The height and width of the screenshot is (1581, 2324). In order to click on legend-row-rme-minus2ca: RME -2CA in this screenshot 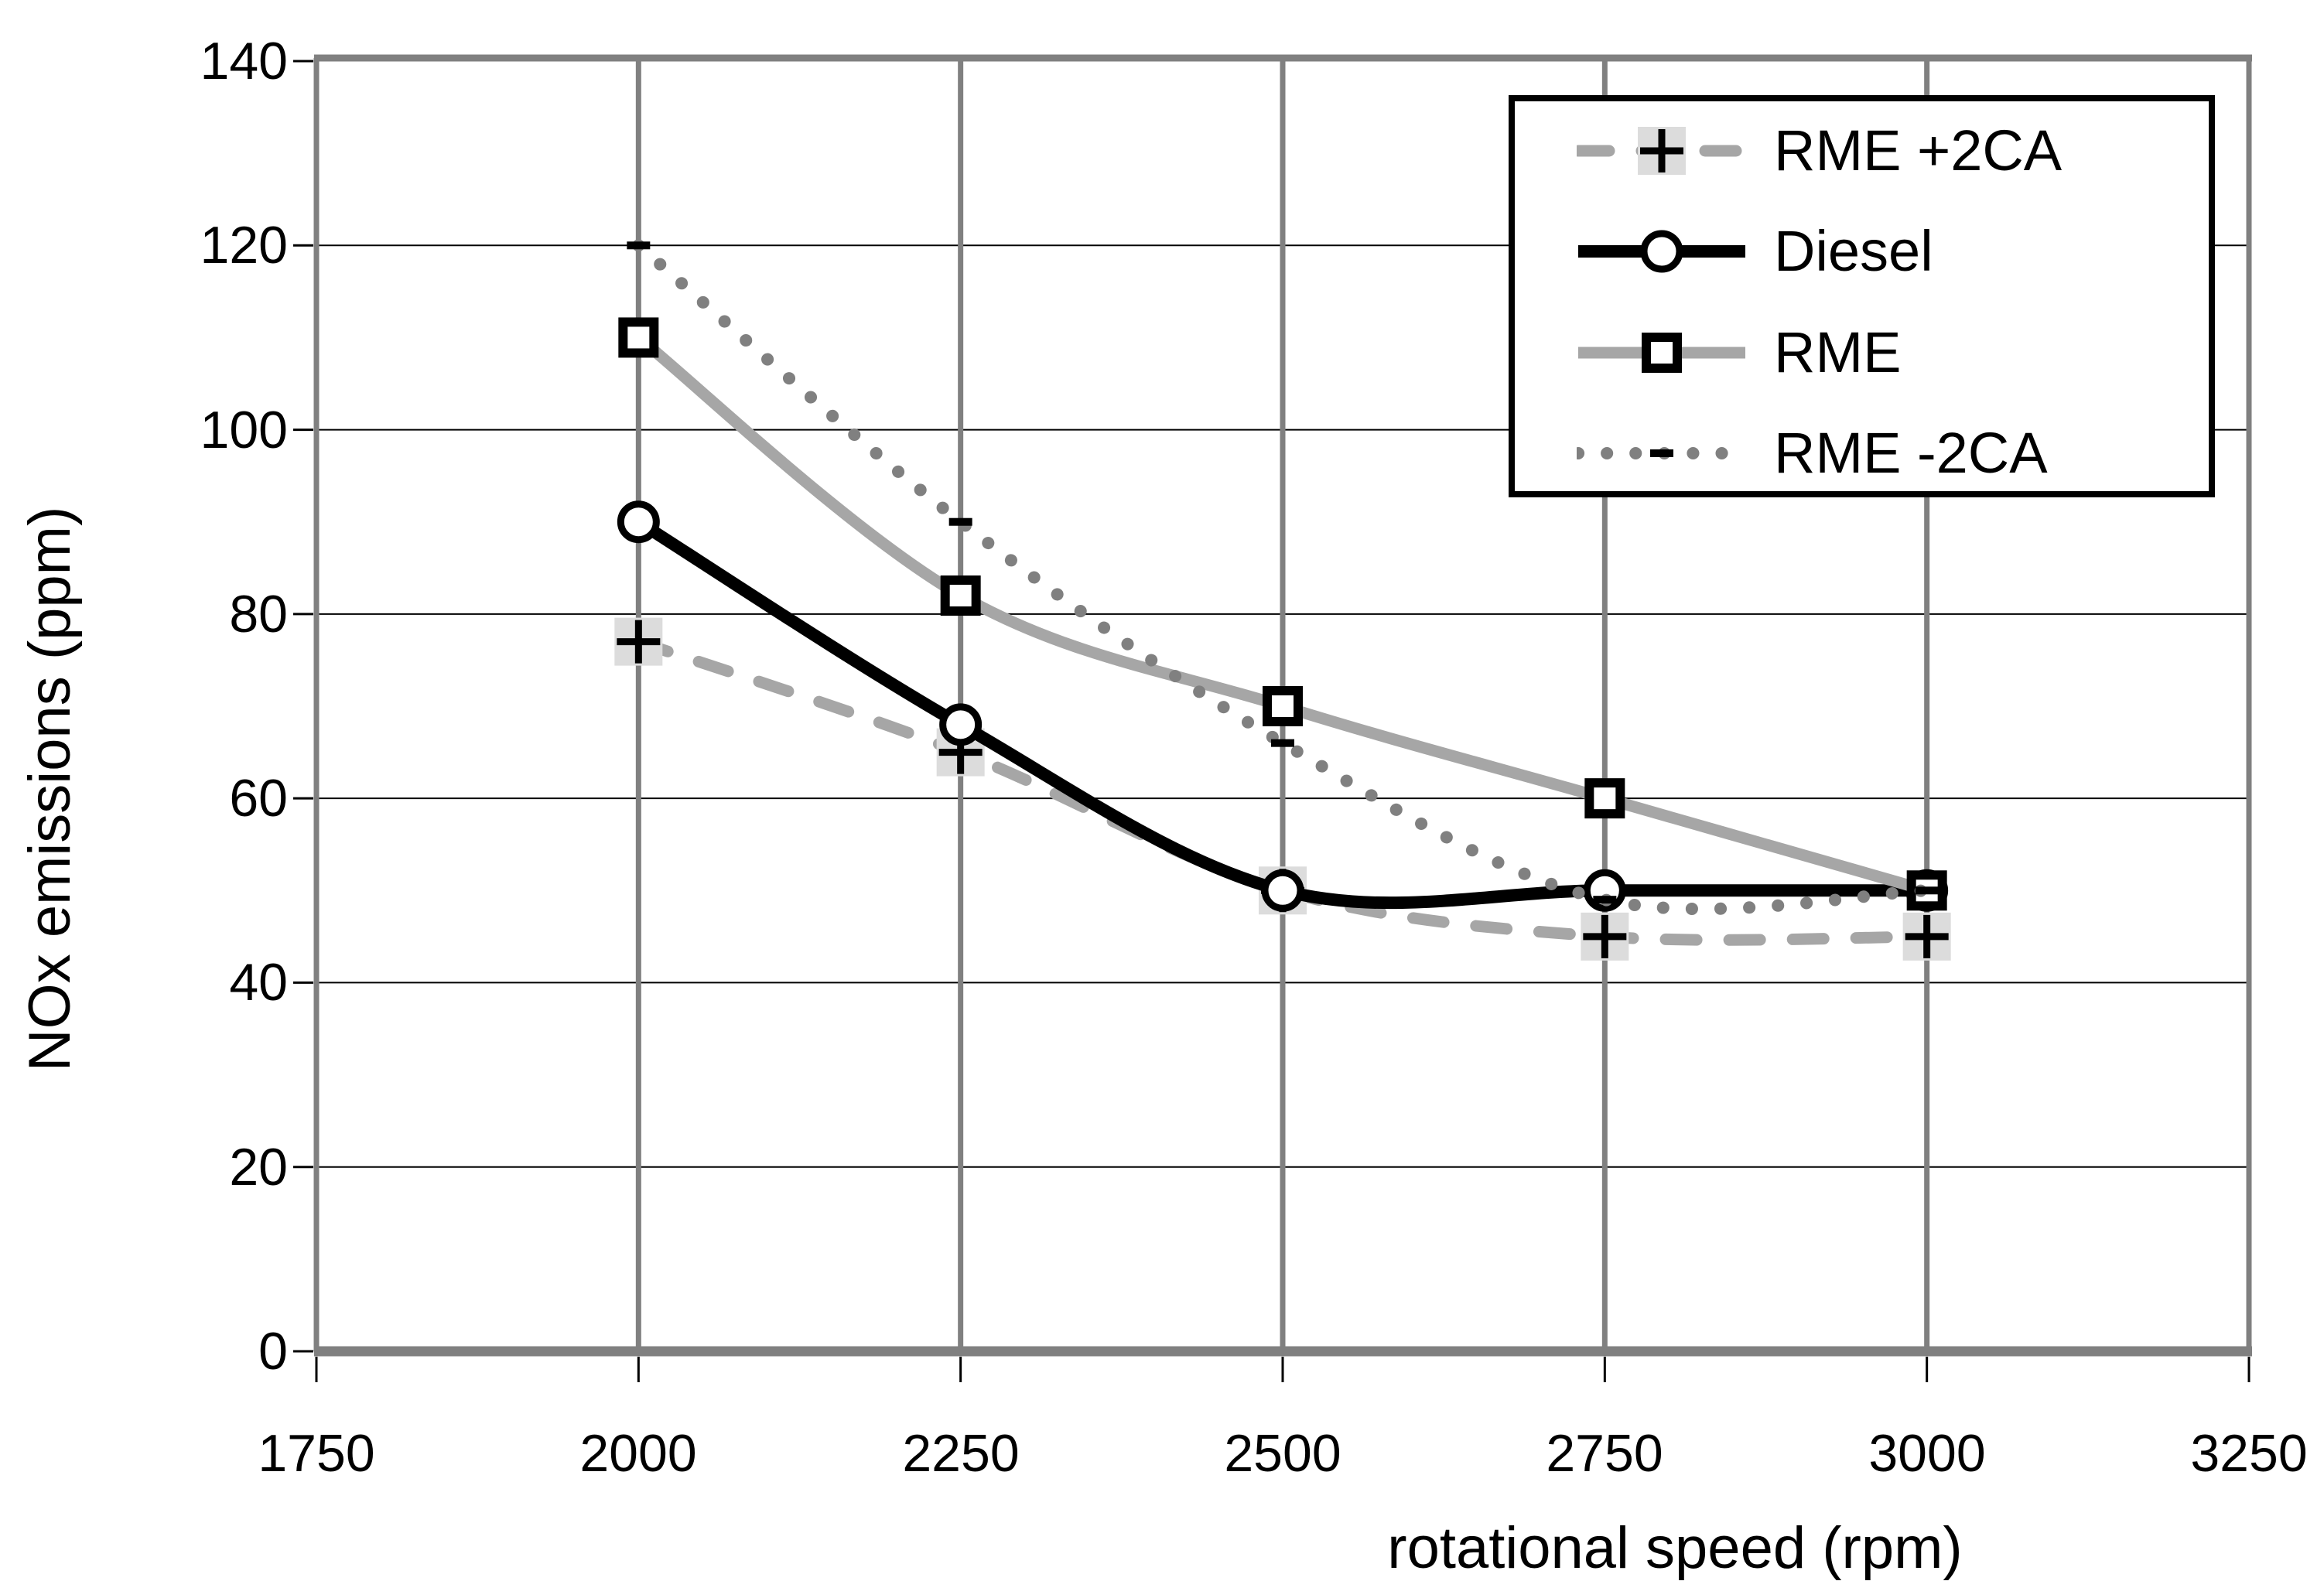, I will do `click(1862, 453)`.